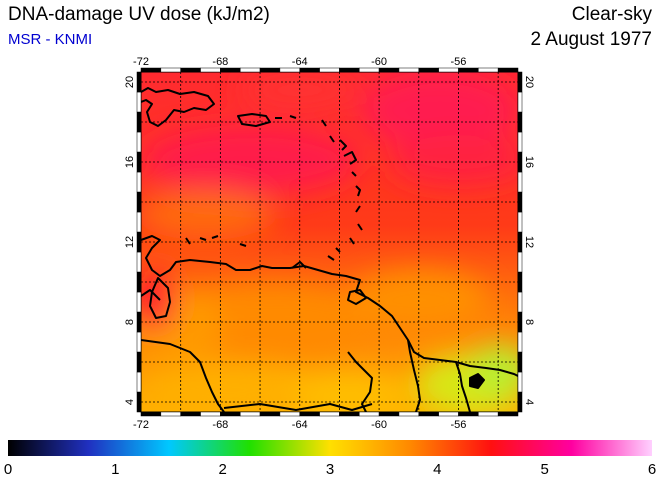  I want to click on lat-tick-label-left: 8, so click(130, 322).